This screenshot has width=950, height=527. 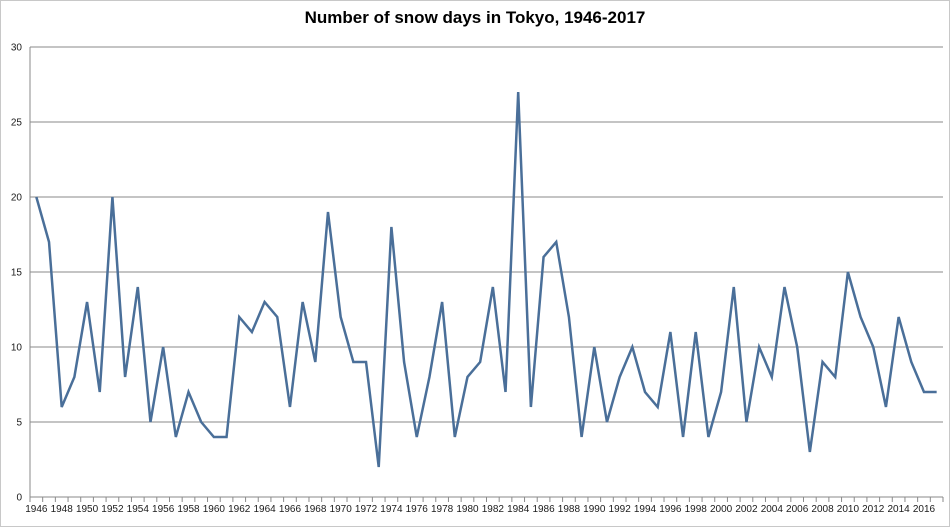 I want to click on x-tick-label-1980: 1980, so click(x=467, y=509).